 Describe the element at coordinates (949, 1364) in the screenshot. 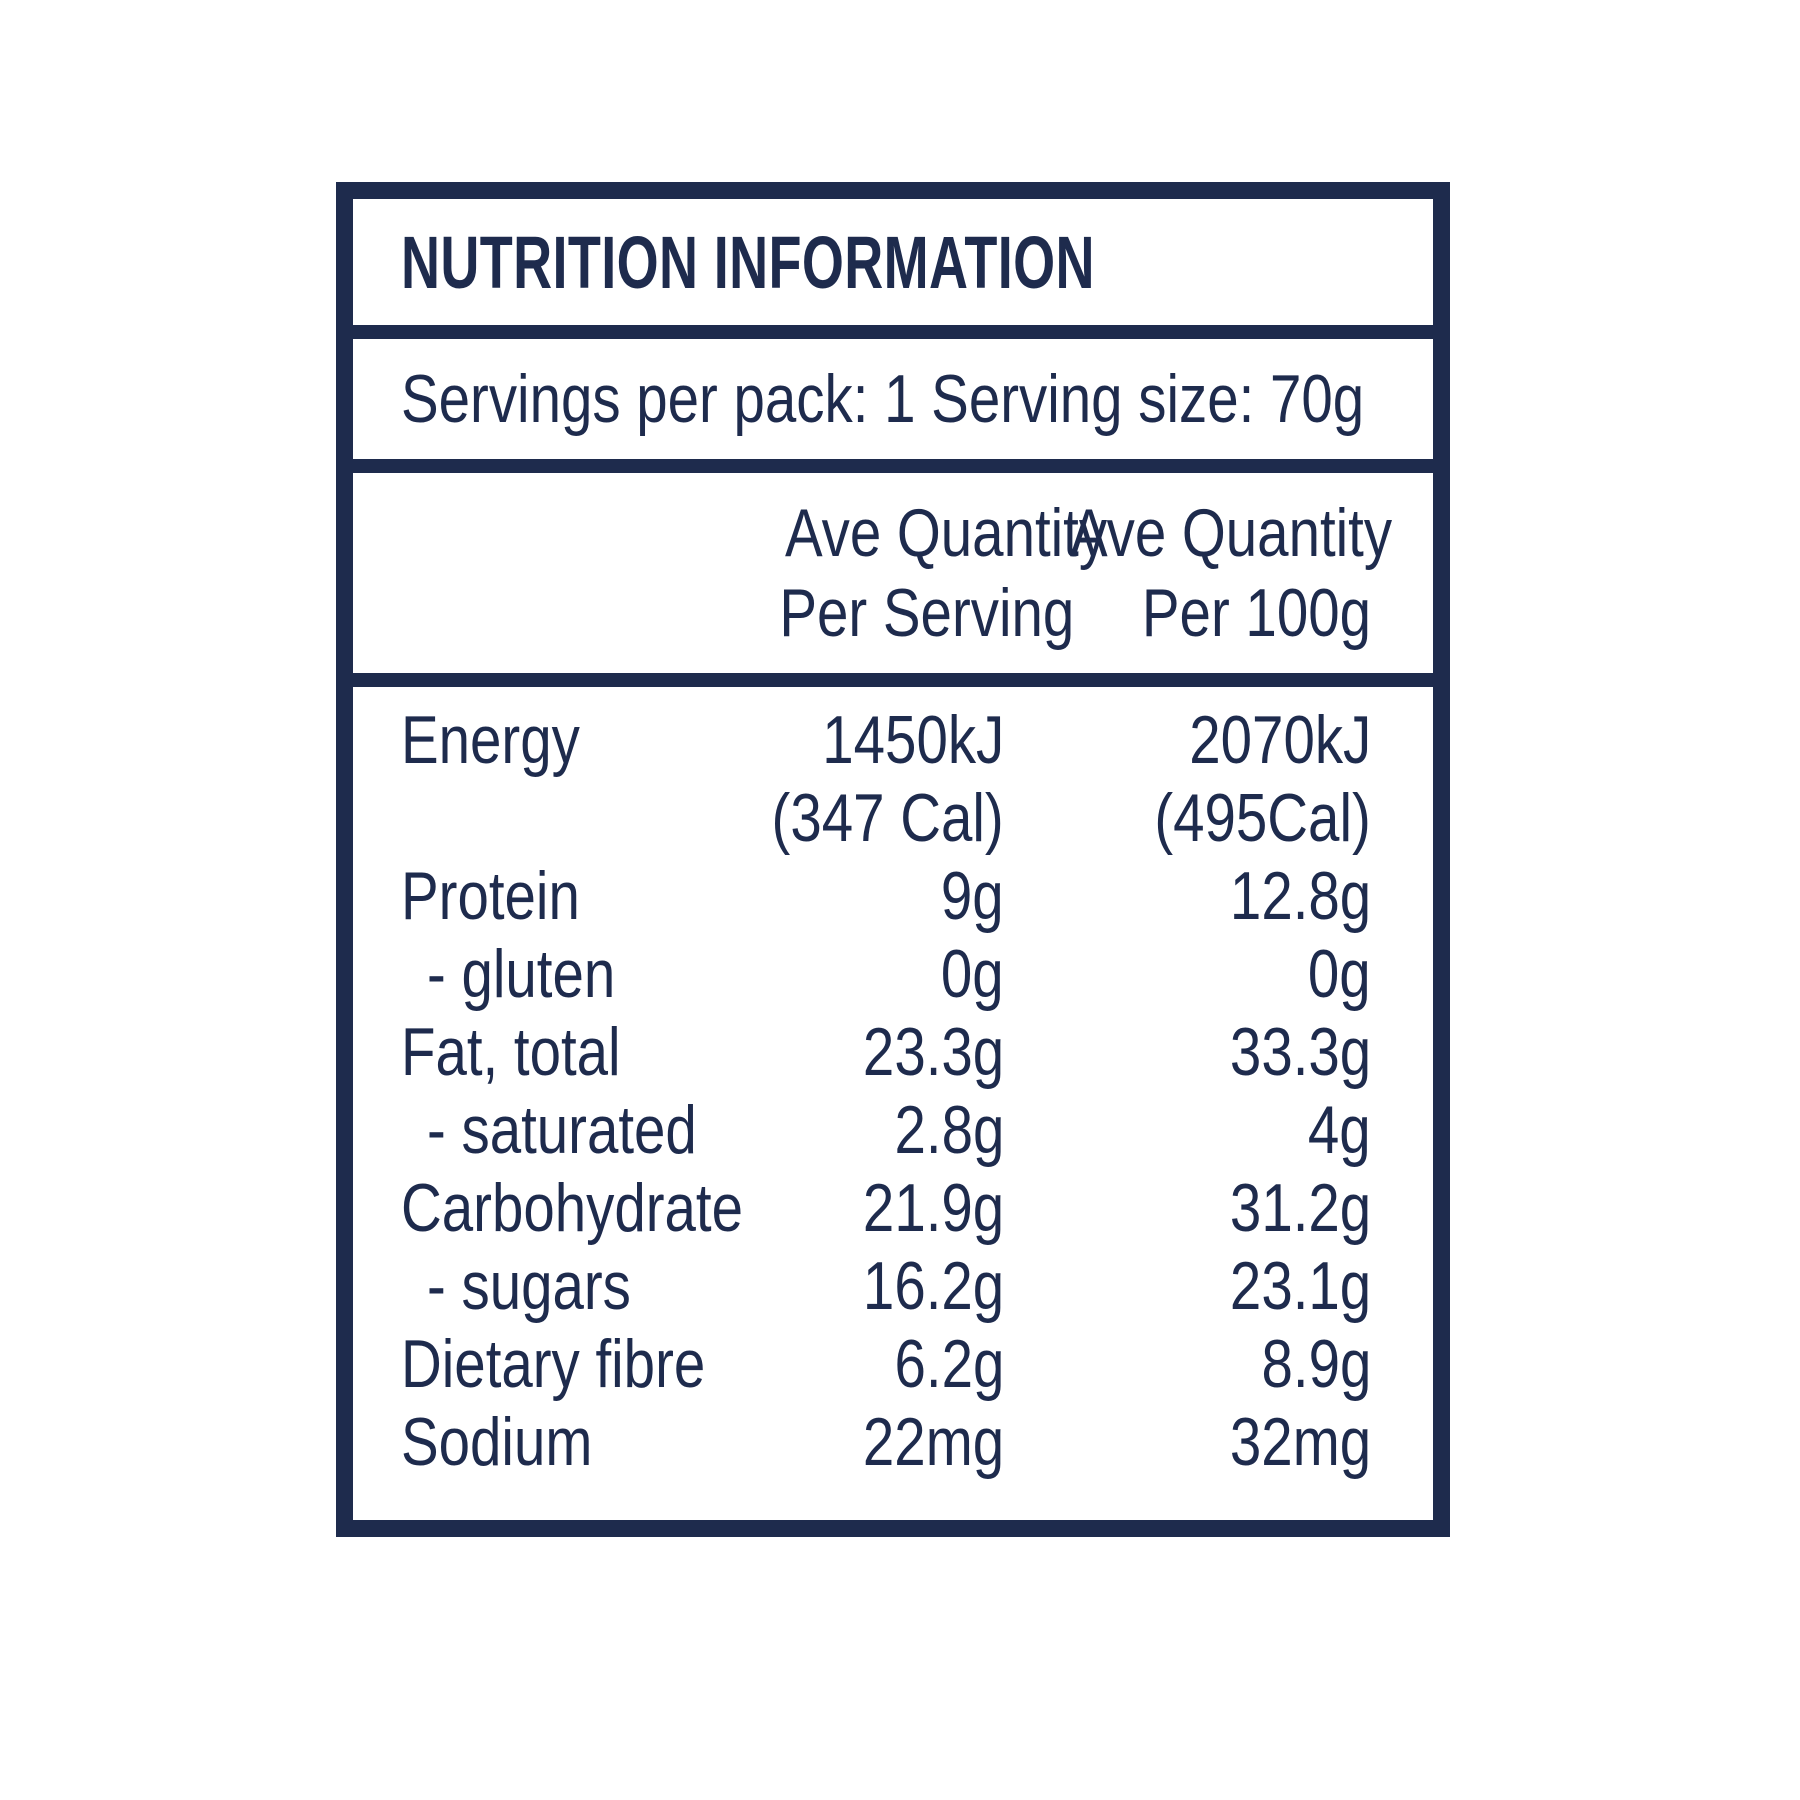

I see `value-per-serving: 6.2g` at that location.